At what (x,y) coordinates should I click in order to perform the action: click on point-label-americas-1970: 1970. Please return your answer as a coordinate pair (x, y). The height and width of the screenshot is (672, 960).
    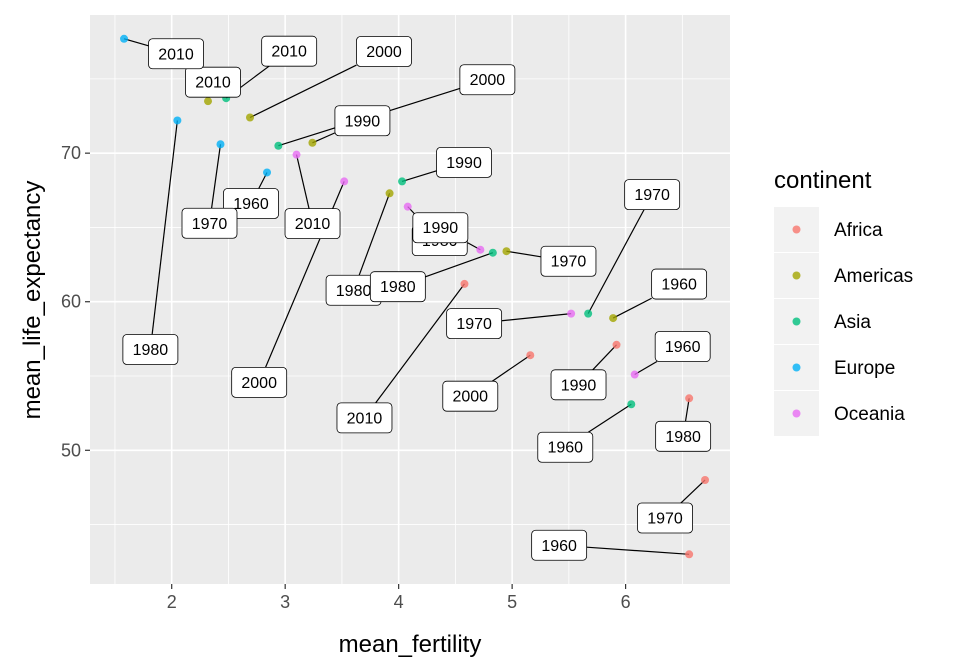
    Looking at the image, I should click on (569, 262).